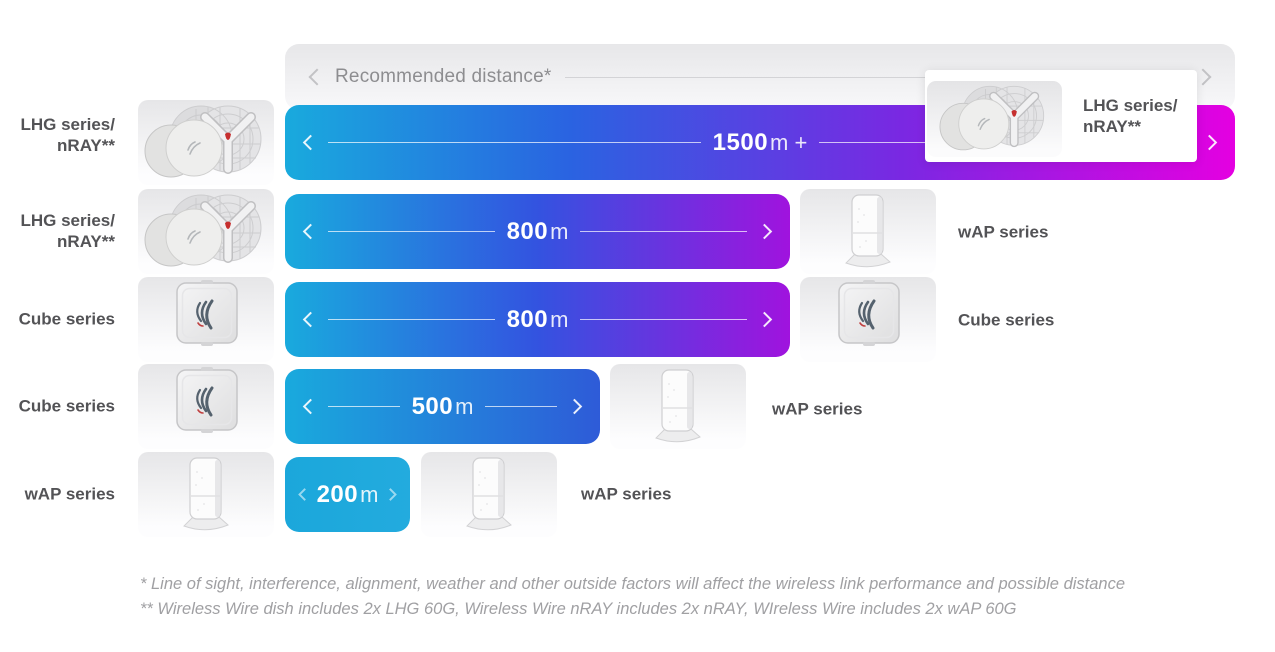 Image resolution: width=1275 pixels, height=652 pixels. What do you see at coordinates (66, 406) in the screenshot?
I see `row-label-left-4: Cube series` at bounding box center [66, 406].